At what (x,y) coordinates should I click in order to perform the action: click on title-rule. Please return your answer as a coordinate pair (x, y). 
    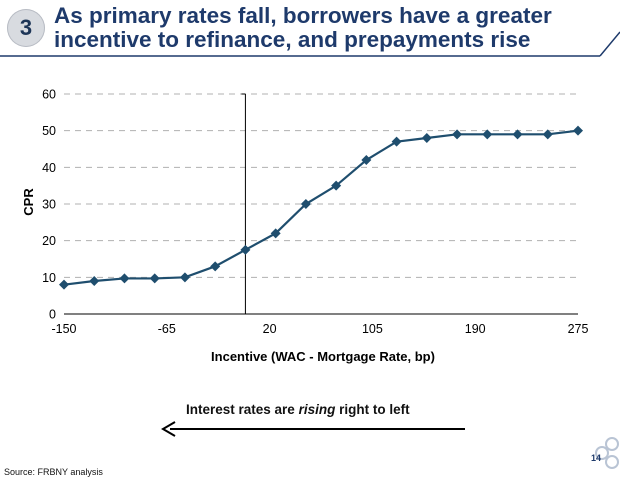
    Looking at the image, I should click on (310, 44).